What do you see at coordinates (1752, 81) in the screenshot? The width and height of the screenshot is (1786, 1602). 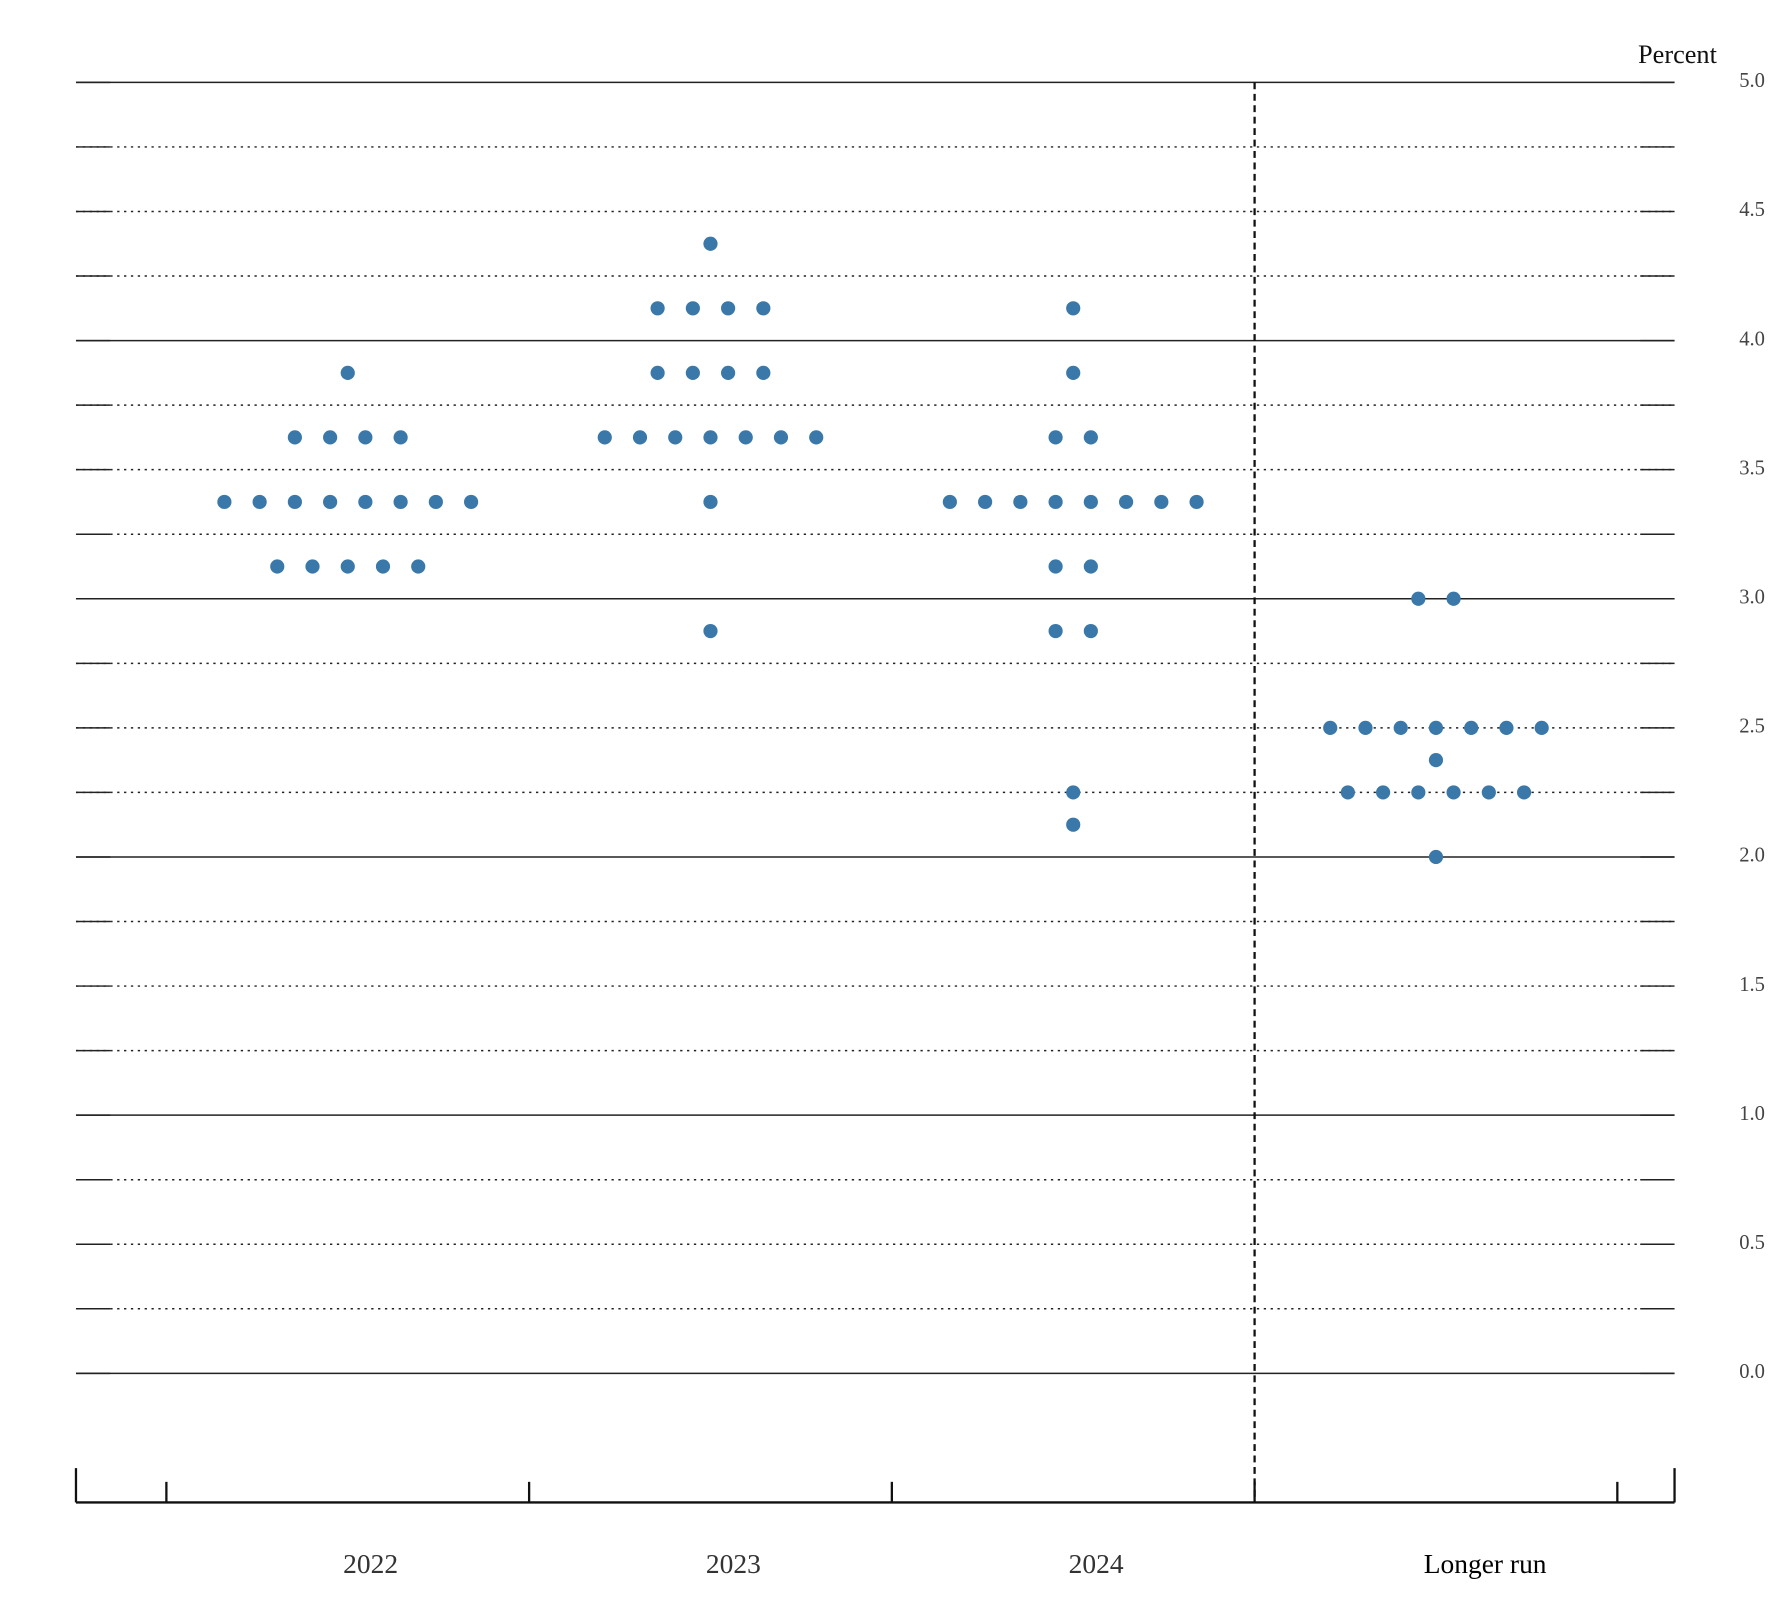 I see `y-tick-label: 5.0` at bounding box center [1752, 81].